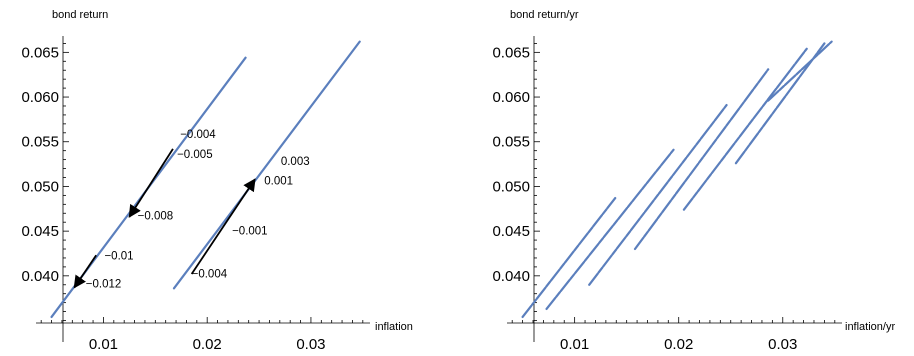  What do you see at coordinates (870, 327) in the screenshot?
I see `x-axis-title: inflation/yr` at bounding box center [870, 327].